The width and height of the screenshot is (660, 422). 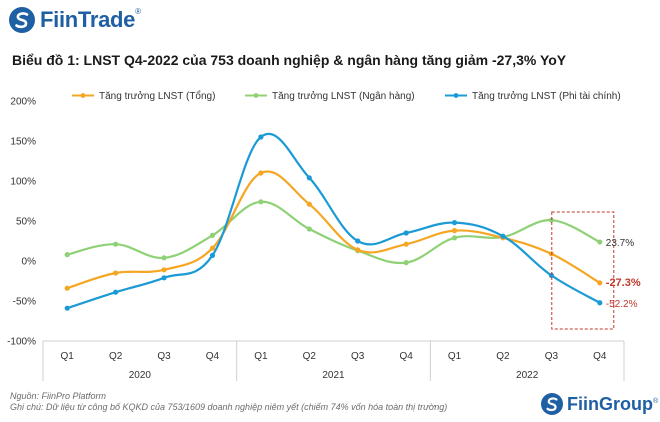 I want to click on y-tick-label: 200%, so click(x=23, y=102).